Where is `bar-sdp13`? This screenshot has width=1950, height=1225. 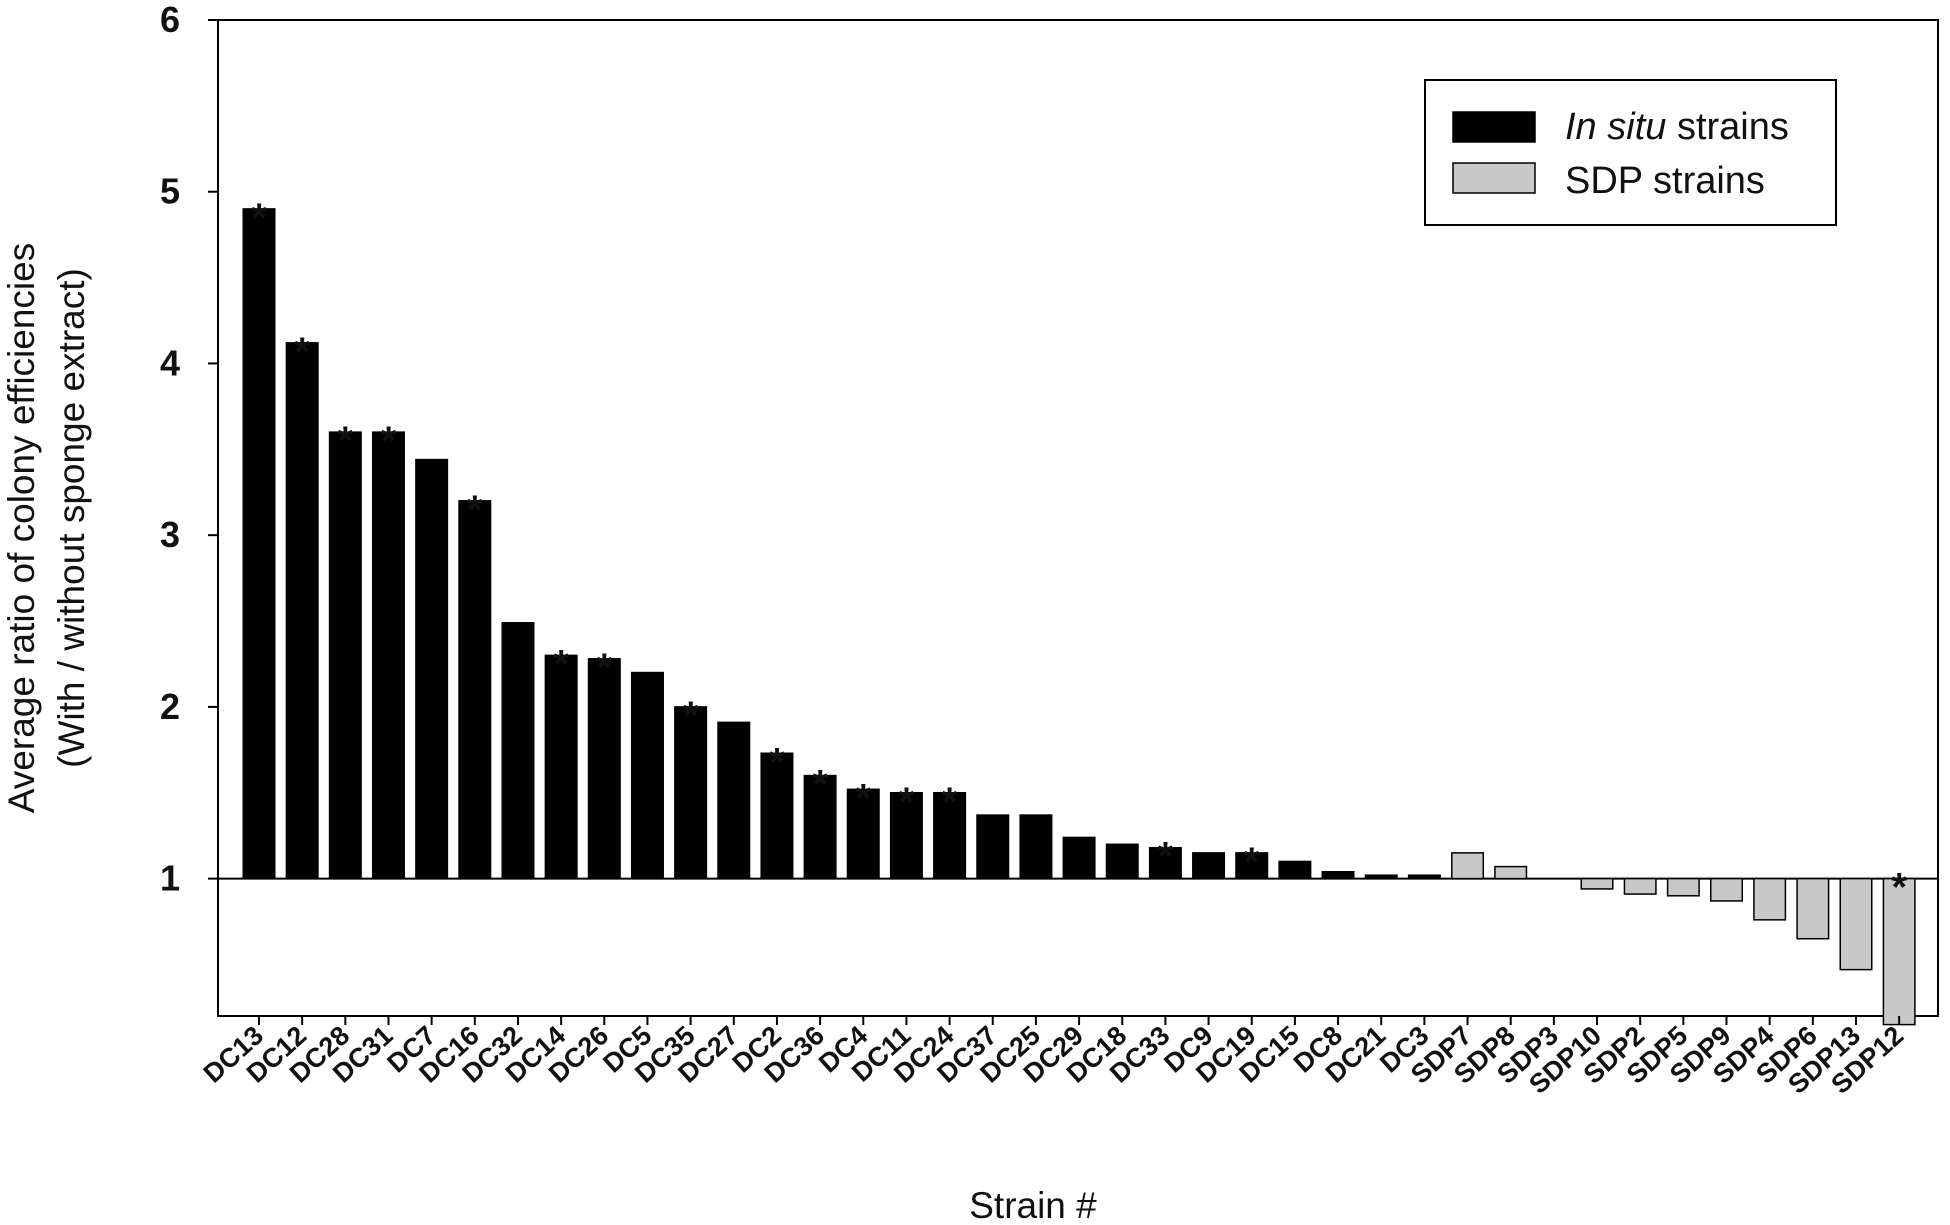 bar-sdp13 is located at coordinates (1856, 924).